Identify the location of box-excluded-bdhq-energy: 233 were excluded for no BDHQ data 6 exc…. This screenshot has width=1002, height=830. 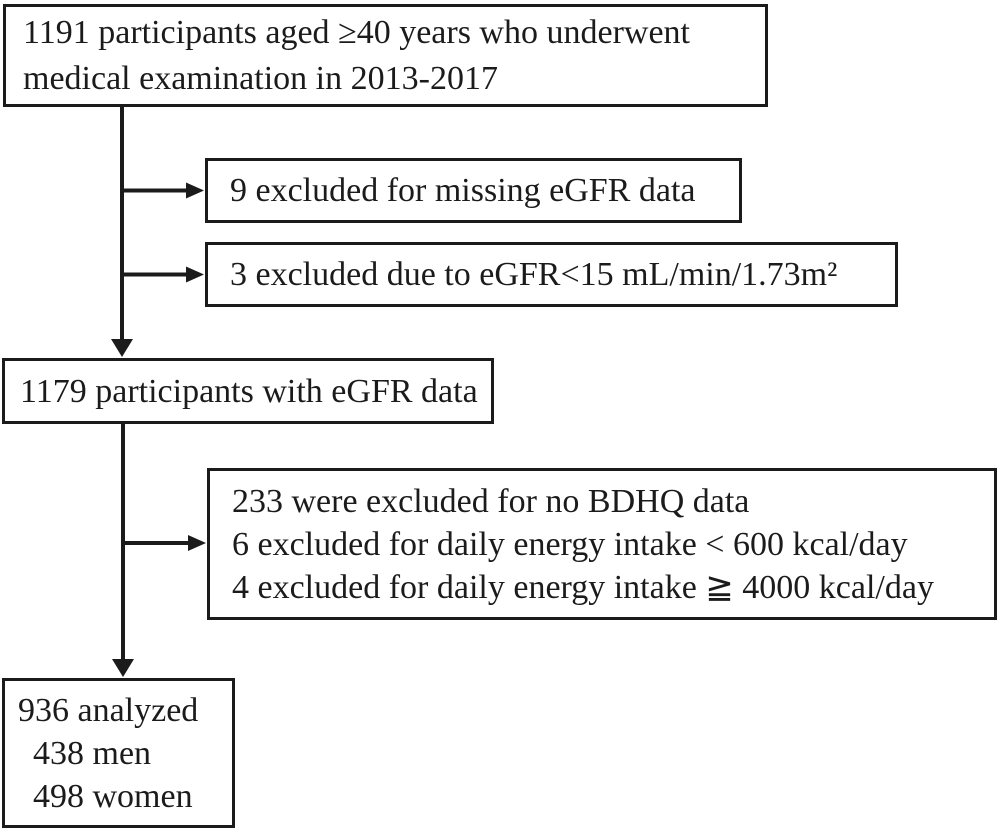
(602, 544).